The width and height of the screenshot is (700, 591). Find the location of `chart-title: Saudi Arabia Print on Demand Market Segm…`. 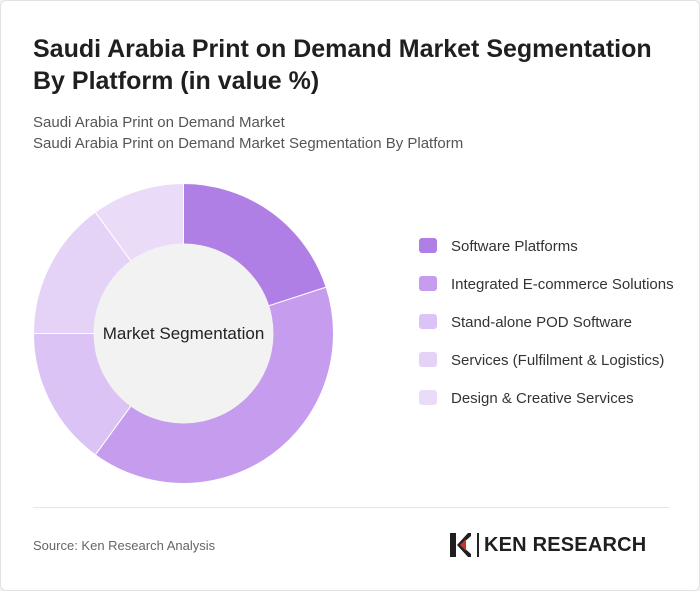

chart-title: Saudi Arabia Print on Demand Market Segm… is located at coordinates (342, 65).